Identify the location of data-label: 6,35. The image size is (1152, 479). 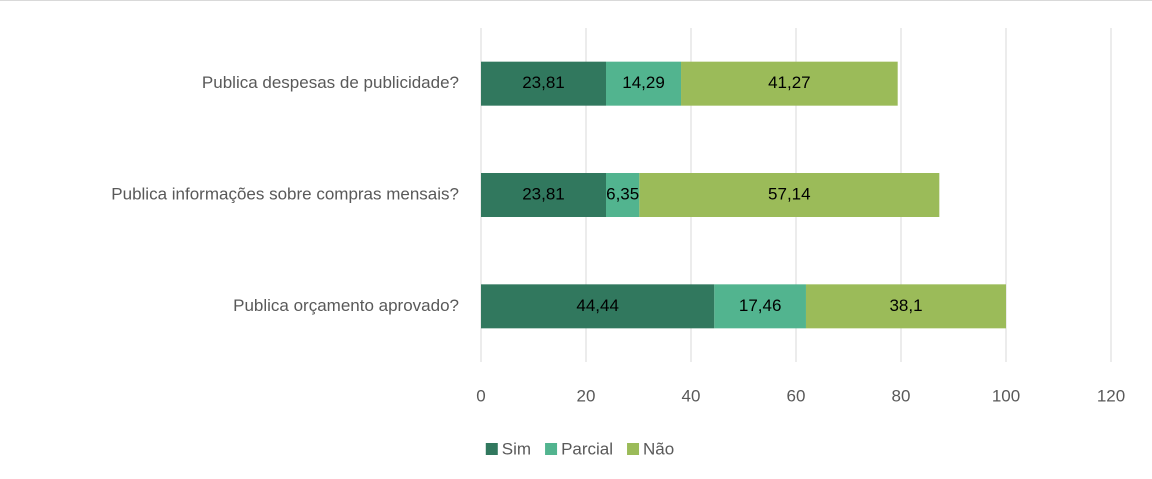
(622, 193).